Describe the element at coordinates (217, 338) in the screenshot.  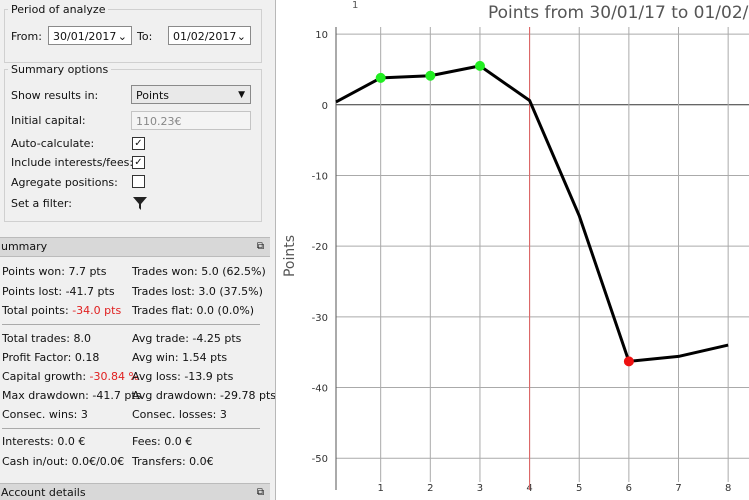
I see `stat-value: -4.25 pts` at that location.